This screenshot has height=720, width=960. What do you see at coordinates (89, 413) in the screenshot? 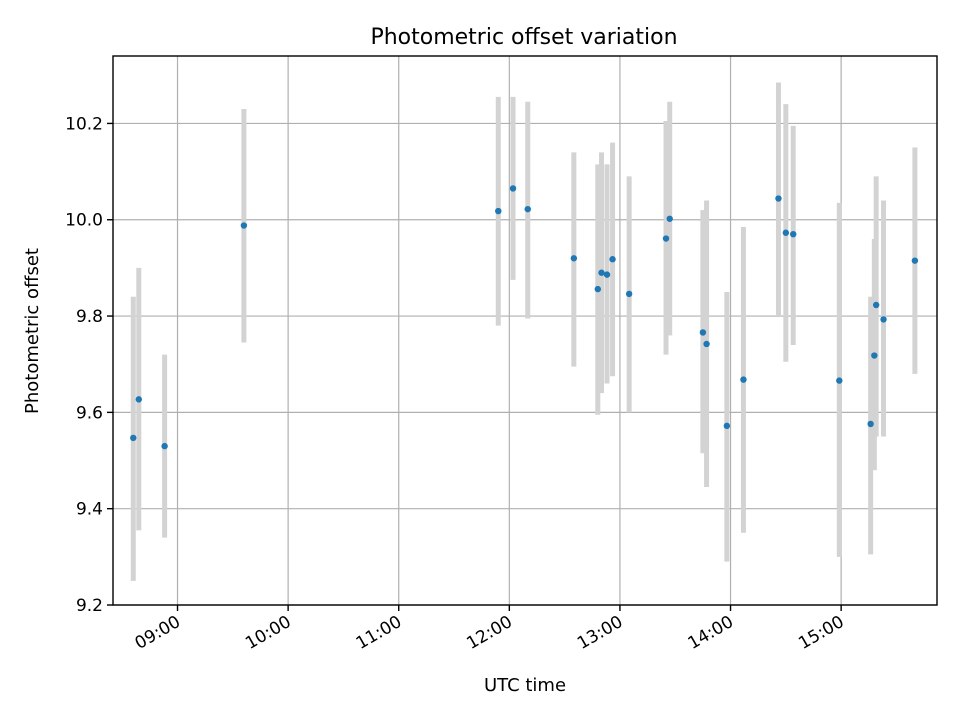
I see `y-tick-label: 9.6` at bounding box center [89, 413].